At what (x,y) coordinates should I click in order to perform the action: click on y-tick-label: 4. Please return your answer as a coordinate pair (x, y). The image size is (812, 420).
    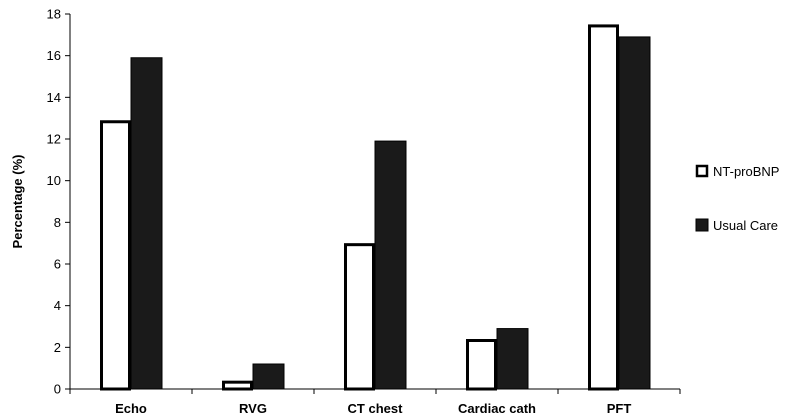
    Looking at the image, I should click on (57, 305).